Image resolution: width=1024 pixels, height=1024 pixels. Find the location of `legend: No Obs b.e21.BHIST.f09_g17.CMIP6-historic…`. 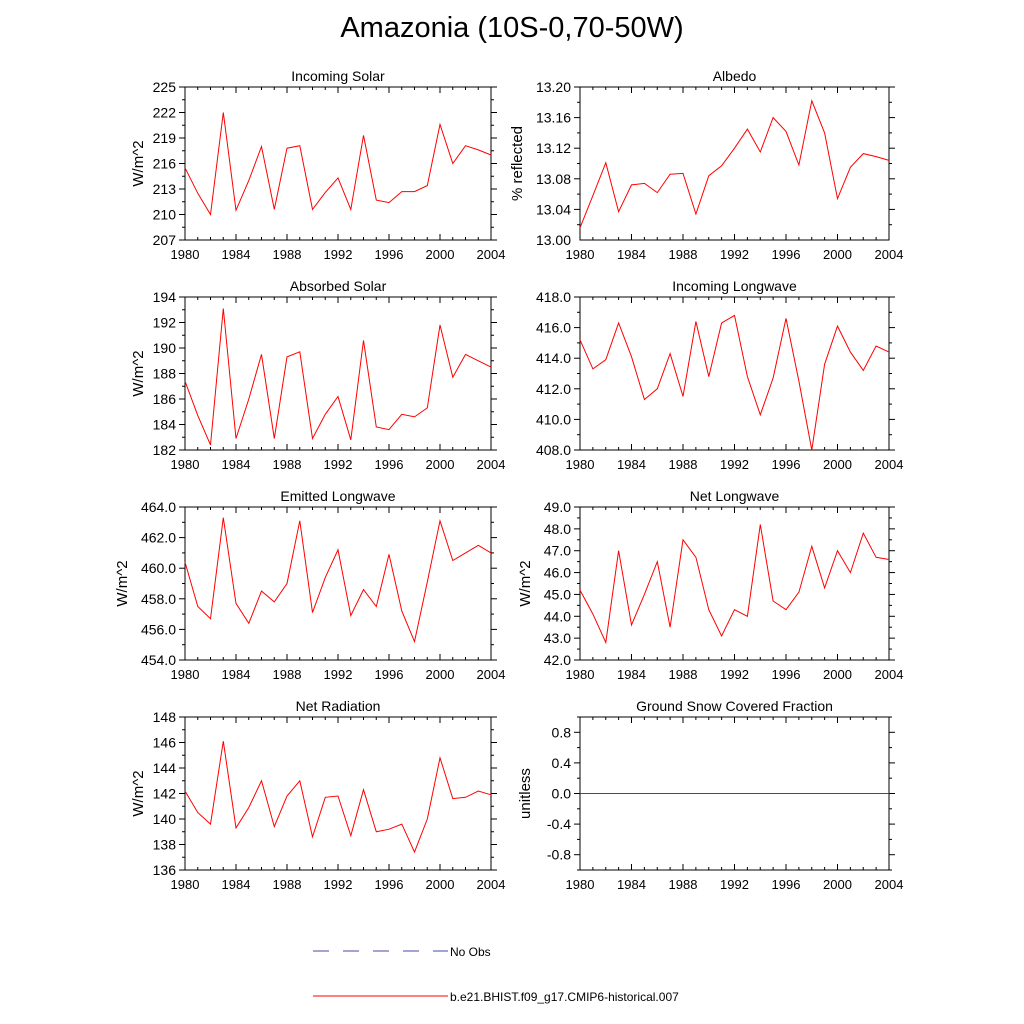

legend: No Obs b.e21.BHIST.f09_g17.CMIP6-historic… is located at coordinates (496, 974).